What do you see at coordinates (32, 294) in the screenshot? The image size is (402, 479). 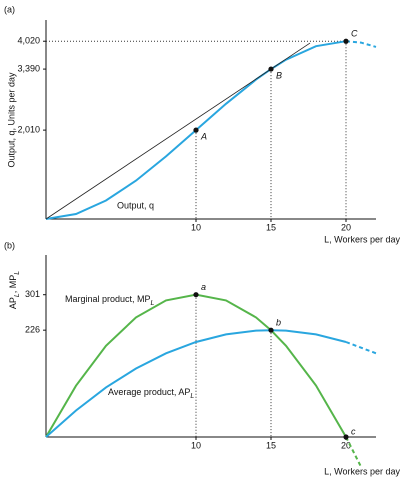 I see `y-tick-label: 301` at bounding box center [32, 294].